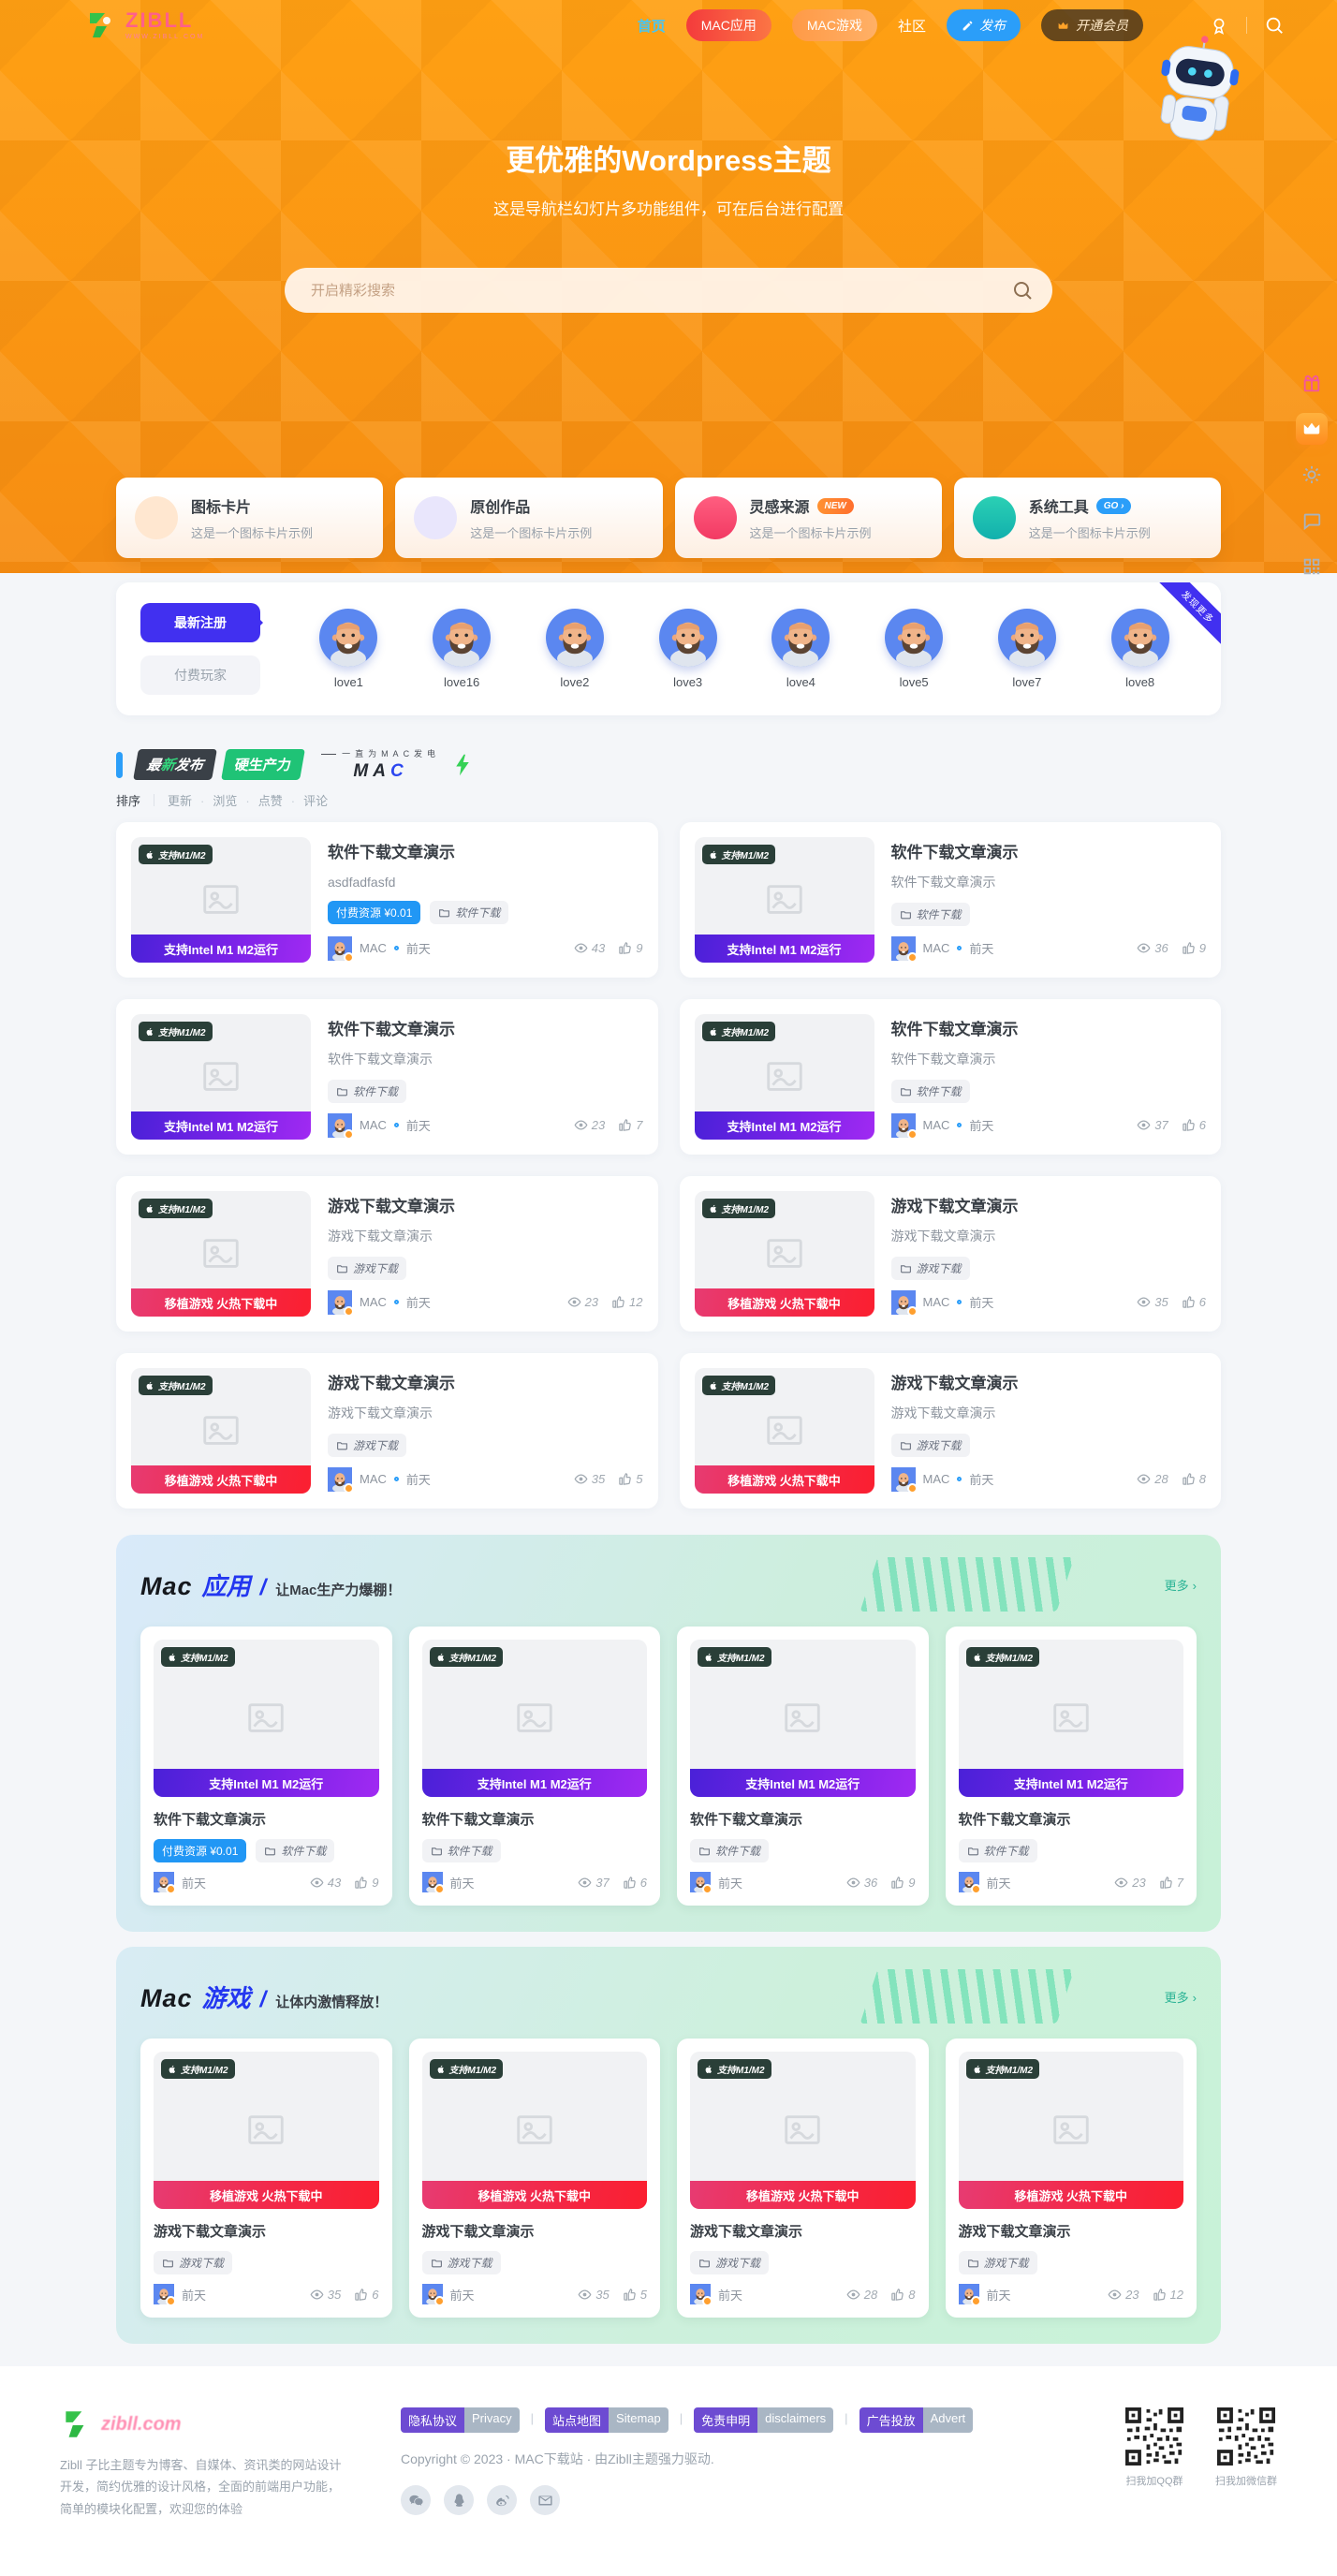 The width and height of the screenshot is (1337, 2576). Describe the element at coordinates (348, 649) in the screenshot. I see `user-item: love1` at that location.